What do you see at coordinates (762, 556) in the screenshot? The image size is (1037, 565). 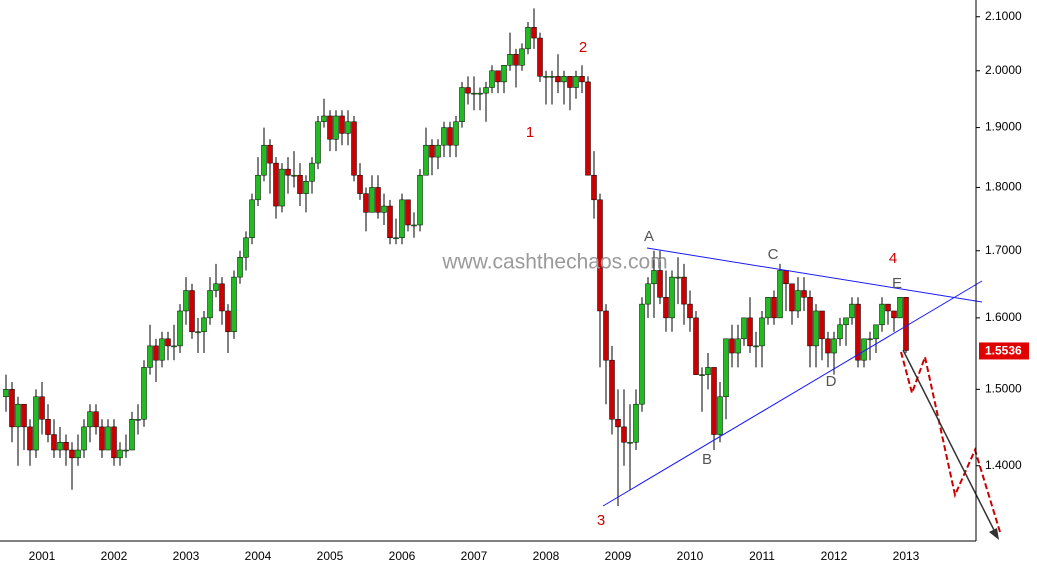 I see `x-tick-label: 2011` at bounding box center [762, 556].